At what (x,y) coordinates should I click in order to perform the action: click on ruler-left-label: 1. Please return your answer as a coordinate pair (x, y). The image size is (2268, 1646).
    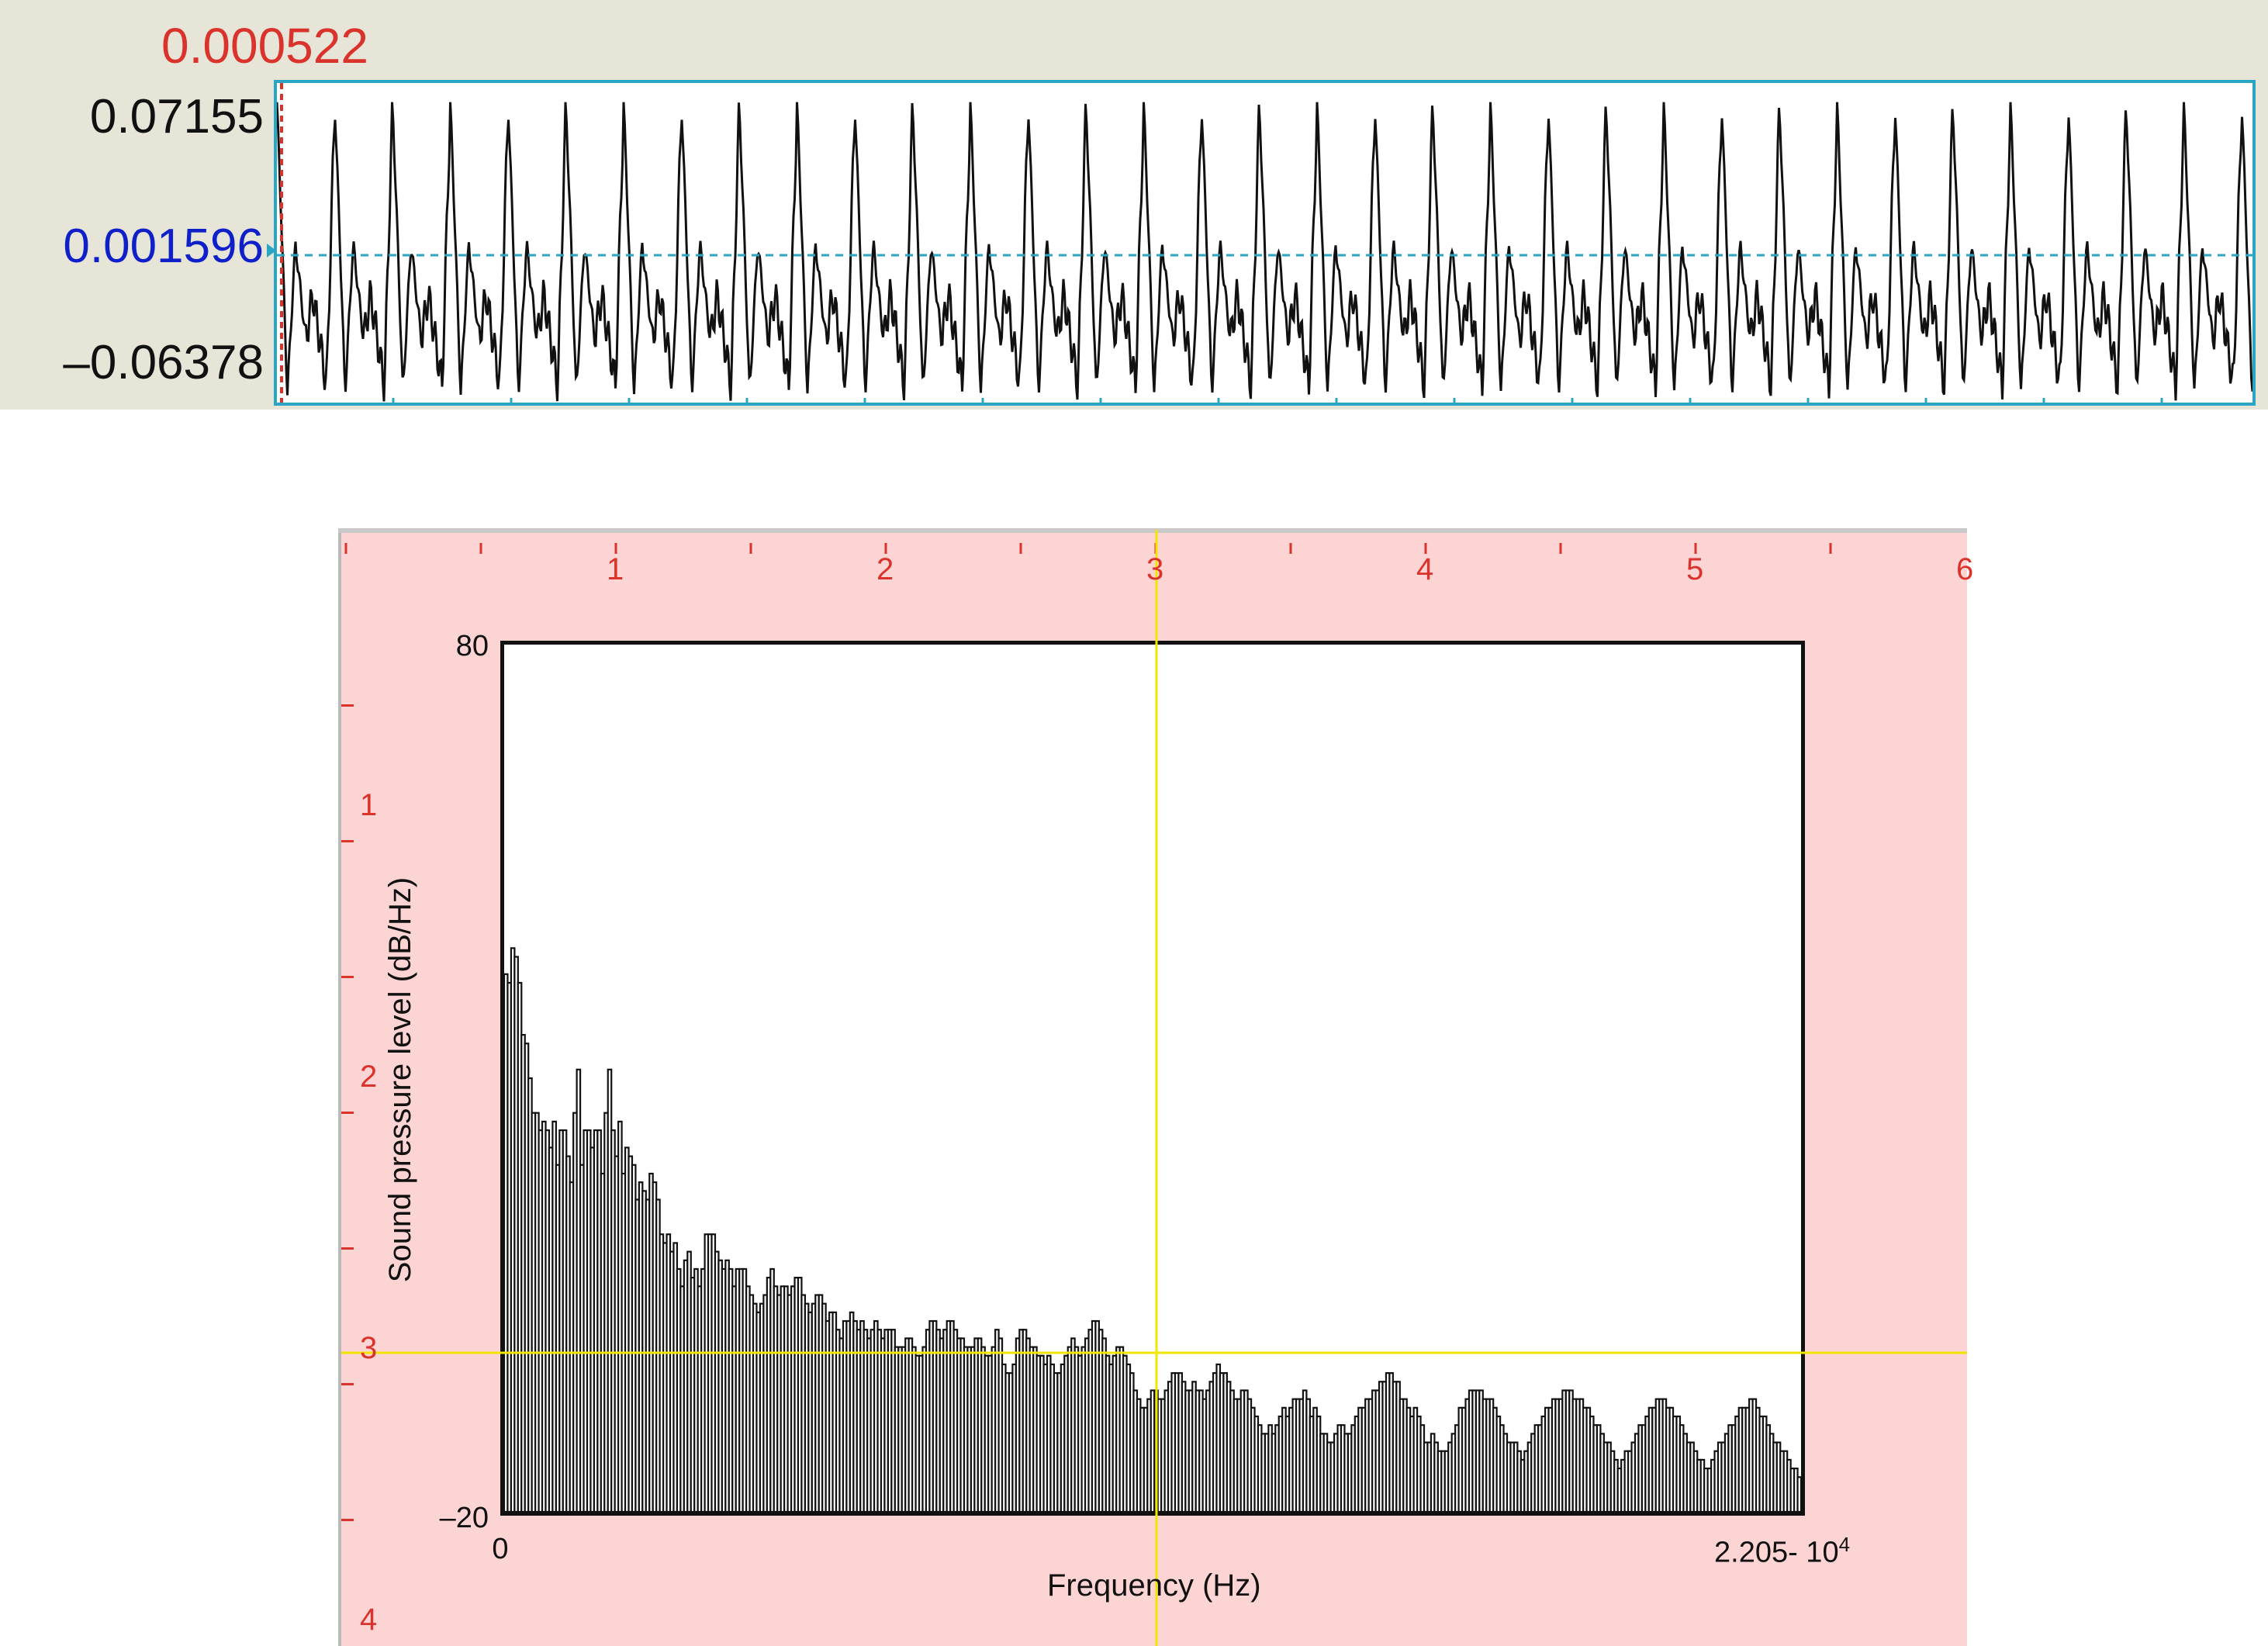
    Looking at the image, I should click on (369, 805).